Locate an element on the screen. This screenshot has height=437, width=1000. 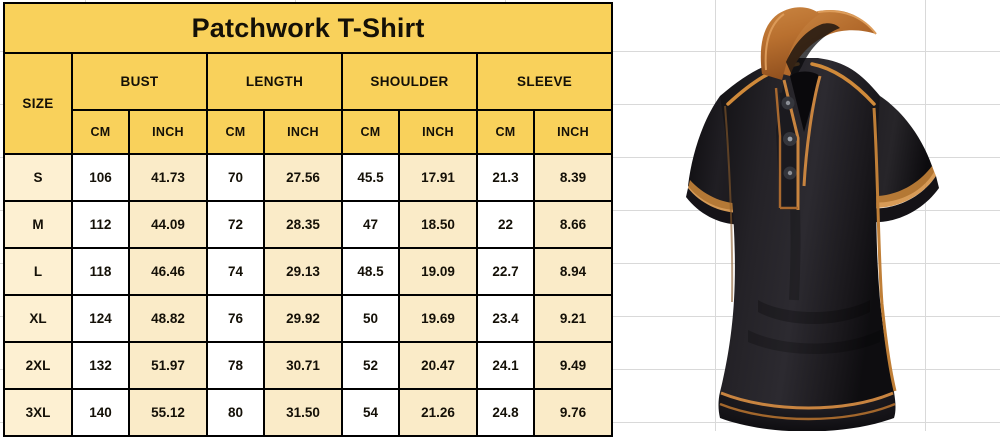
cell-sleeve-inch: 9.76 is located at coordinates (573, 412).